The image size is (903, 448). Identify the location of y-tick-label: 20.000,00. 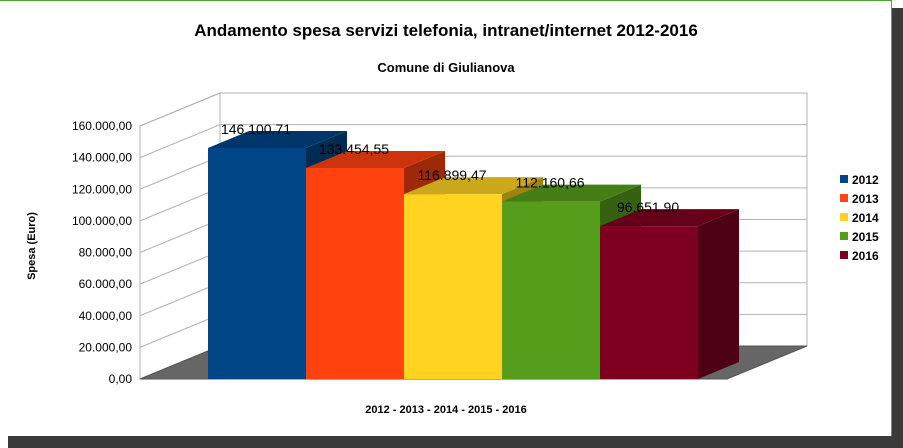
(106, 347).